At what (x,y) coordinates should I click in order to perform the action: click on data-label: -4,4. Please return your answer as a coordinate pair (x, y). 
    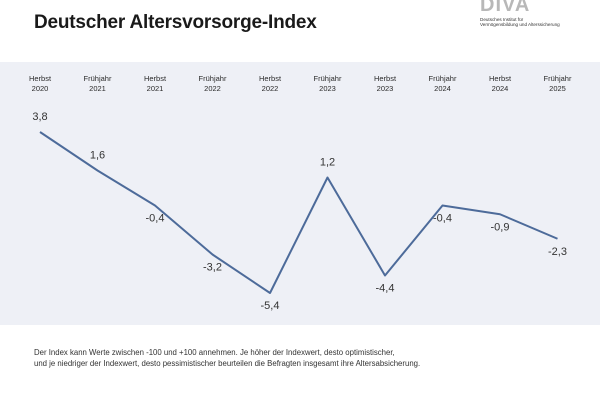
    Looking at the image, I should click on (385, 289).